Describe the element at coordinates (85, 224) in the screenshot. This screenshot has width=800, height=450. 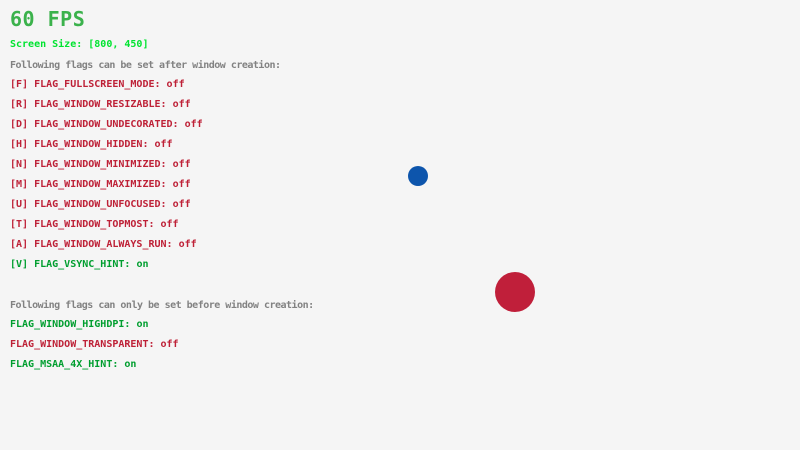
I see `flag-label: [T] FLAG_WINDOW_TOPMOST:` at that location.